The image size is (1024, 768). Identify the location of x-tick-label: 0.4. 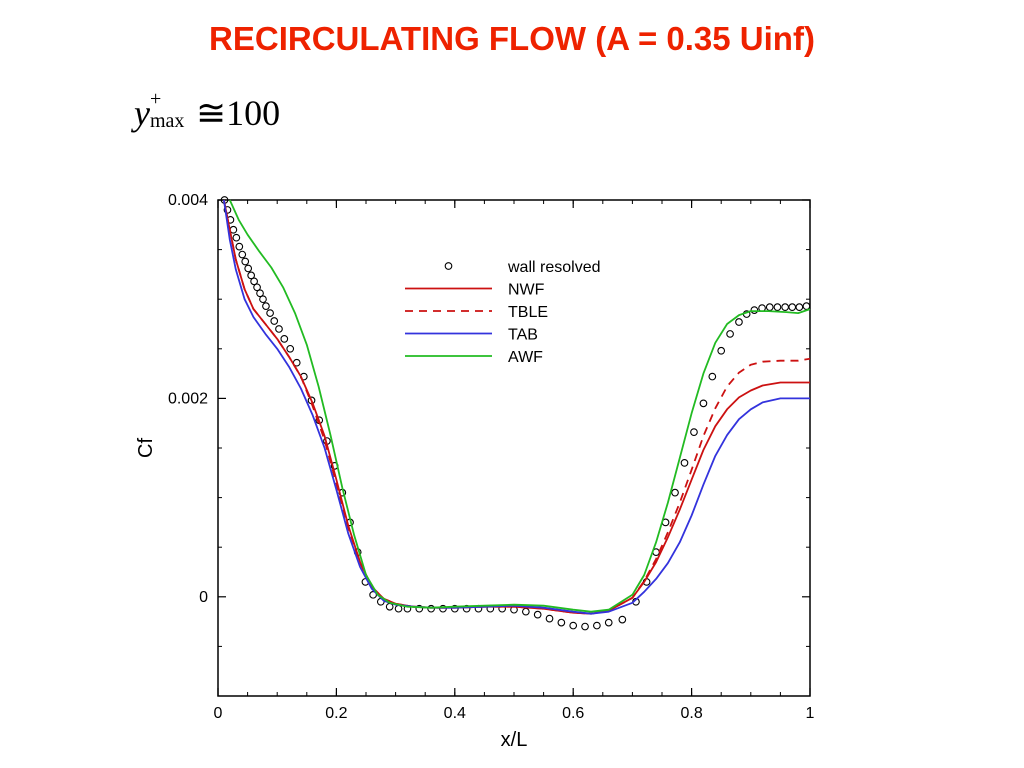
(455, 713).